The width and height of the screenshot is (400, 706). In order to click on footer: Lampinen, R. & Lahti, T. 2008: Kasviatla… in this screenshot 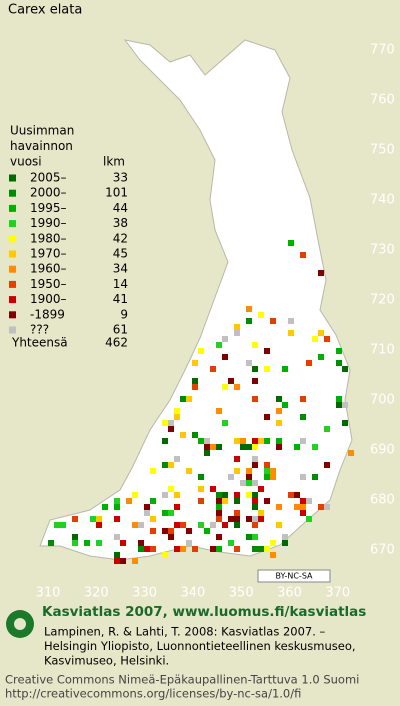, I will do `click(182, 663)`.